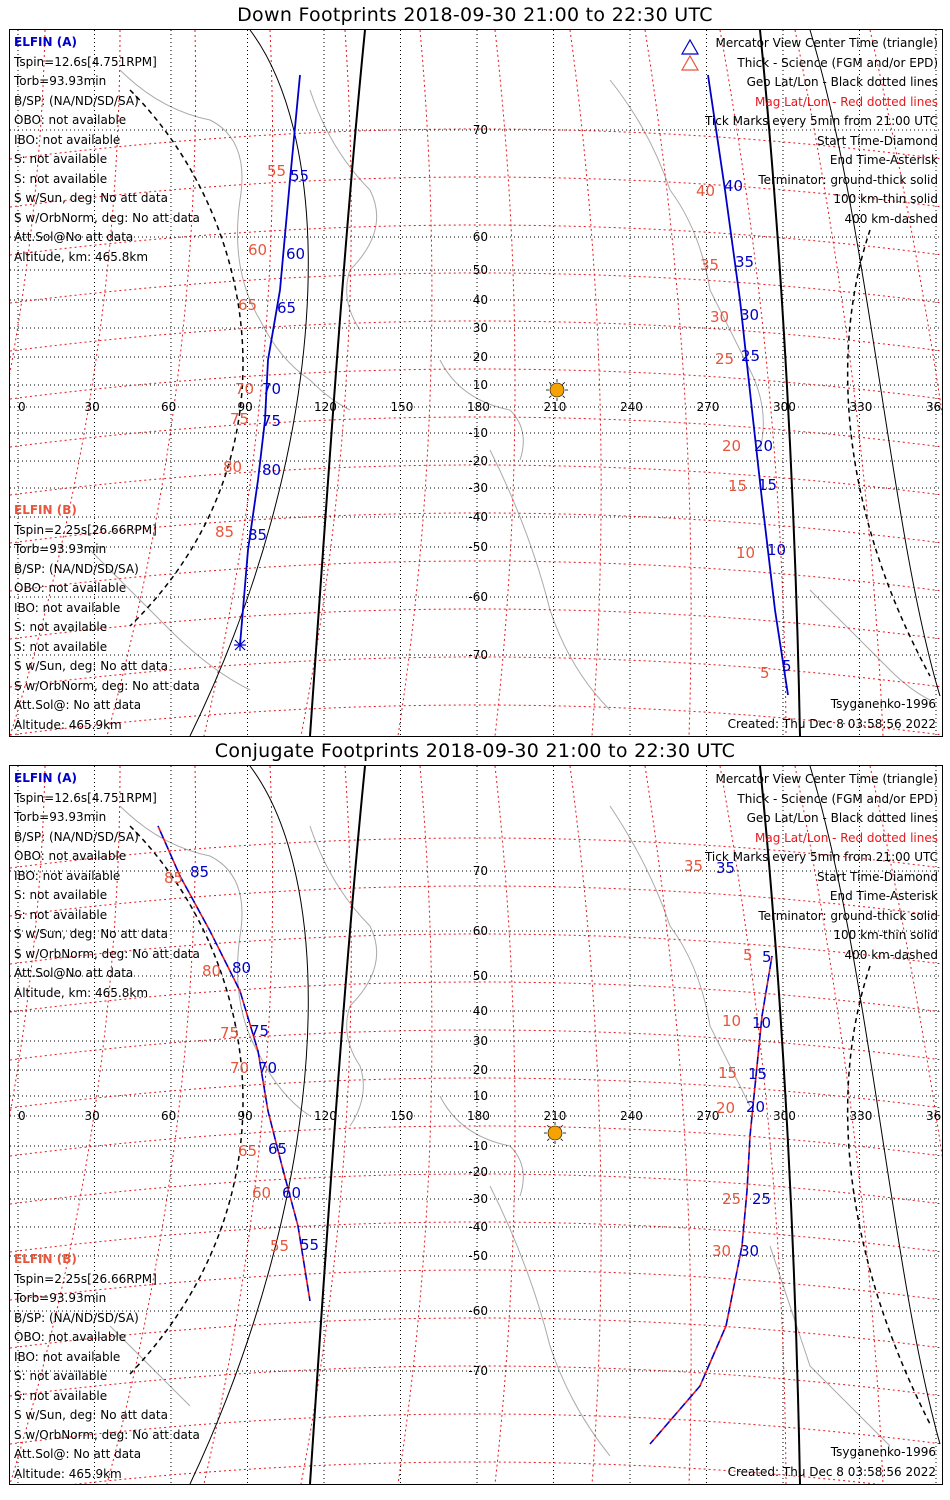  What do you see at coordinates (45, 778) in the screenshot?
I see `info-line: ELFIN (A)` at bounding box center [45, 778].